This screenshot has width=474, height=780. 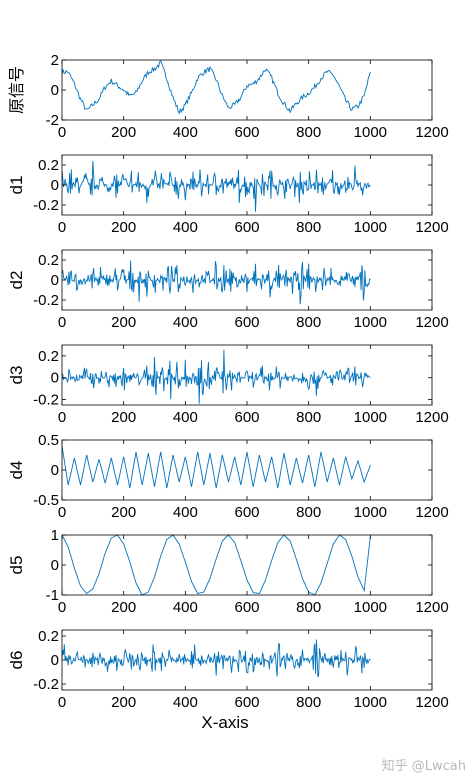 I want to click on x-axis-label: X-axis, so click(x=224, y=722).